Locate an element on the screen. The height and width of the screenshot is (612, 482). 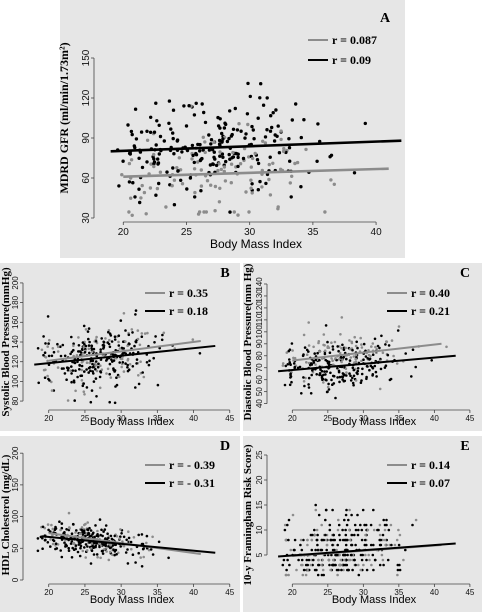
y-tick-label: 80 is located at coordinates (259, 355).